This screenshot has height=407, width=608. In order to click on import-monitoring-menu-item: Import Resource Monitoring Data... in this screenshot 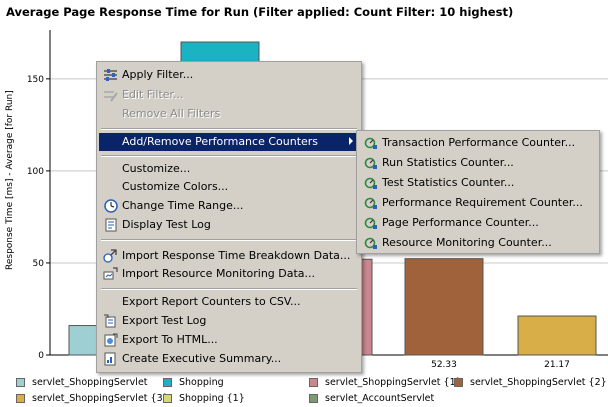, I will do `click(229, 274)`.